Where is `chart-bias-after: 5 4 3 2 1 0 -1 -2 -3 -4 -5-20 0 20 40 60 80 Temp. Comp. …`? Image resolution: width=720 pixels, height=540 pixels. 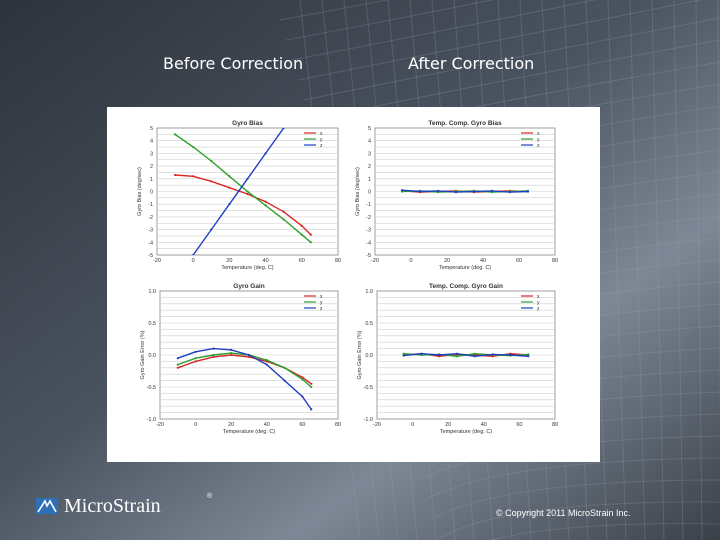
chart-bias-after: 5 4 3 2 1 0 -1 -2 -3 -4 -5-20 0 20 40 60 80 Temp. Comp. … is located at coordinates (456, 195).